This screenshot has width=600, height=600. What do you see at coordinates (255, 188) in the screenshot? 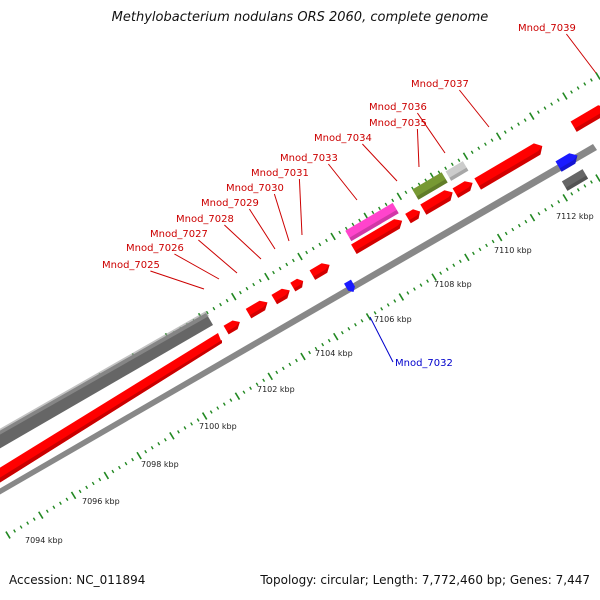
I see `gene-label: Mnod_7030` at bounding box center [255, 188].